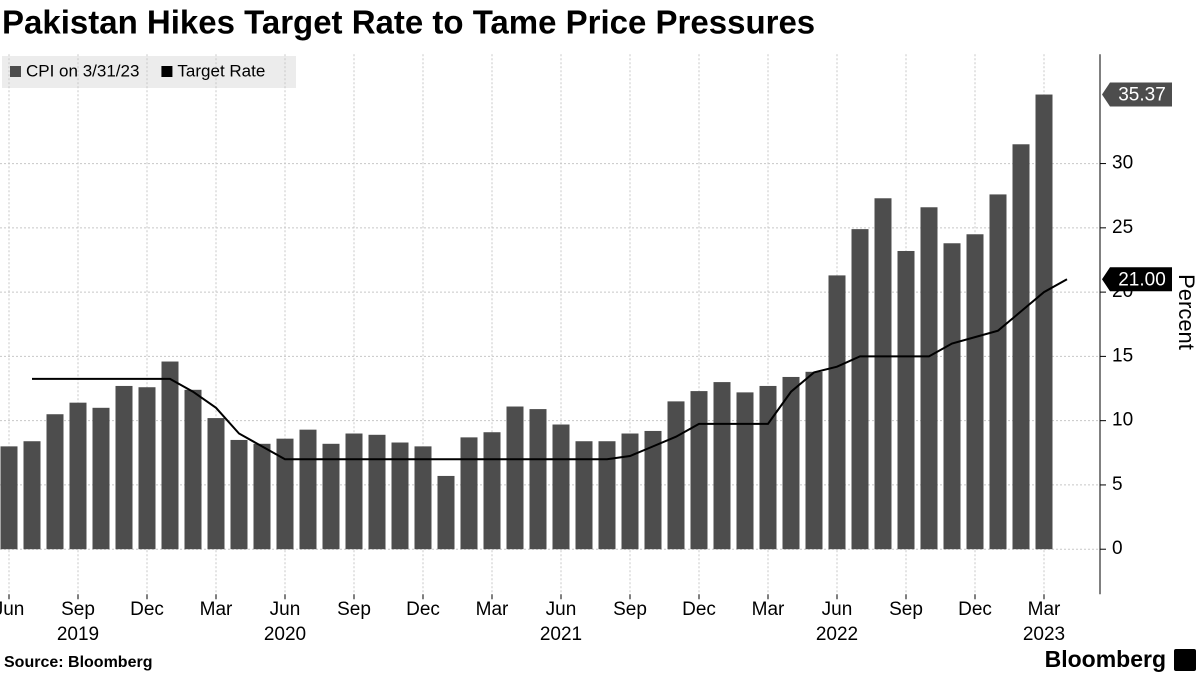 The height and width of the screenshot is (675, 1200). Describe the element at coordinates (1122, 163) in the screenshot. I see `y-tick-label: 30` at that location.